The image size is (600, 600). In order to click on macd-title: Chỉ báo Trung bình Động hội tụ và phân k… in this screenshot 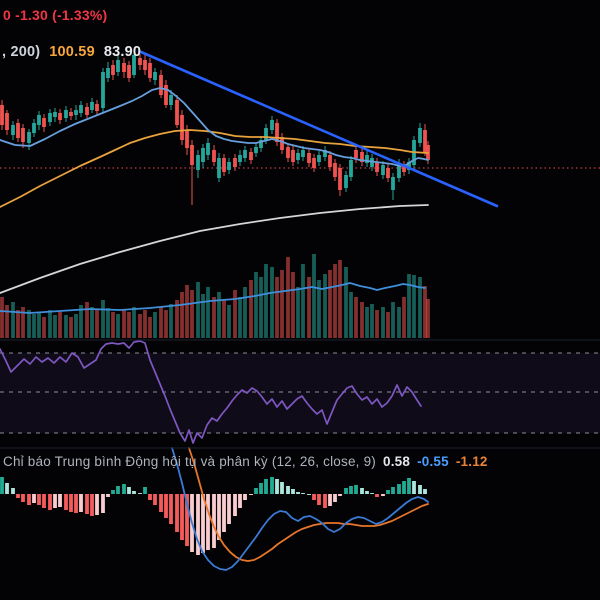, I will do `click(189, 461)`.